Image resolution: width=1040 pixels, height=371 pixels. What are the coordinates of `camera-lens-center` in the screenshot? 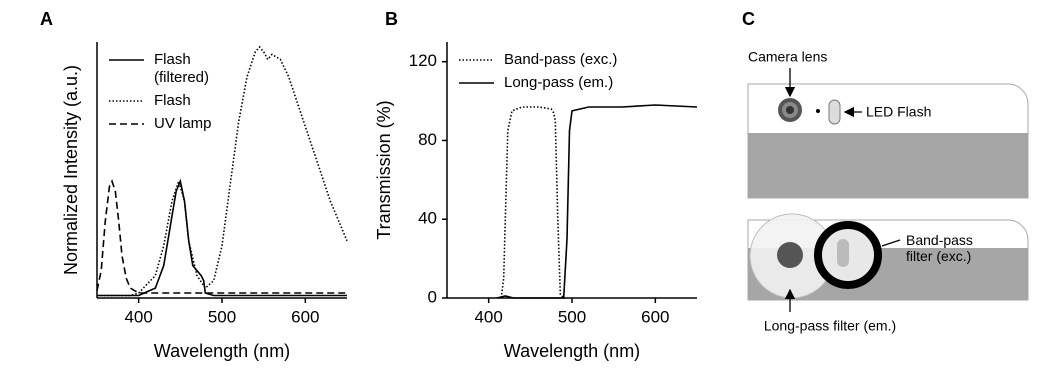 It's located at (790, 110).